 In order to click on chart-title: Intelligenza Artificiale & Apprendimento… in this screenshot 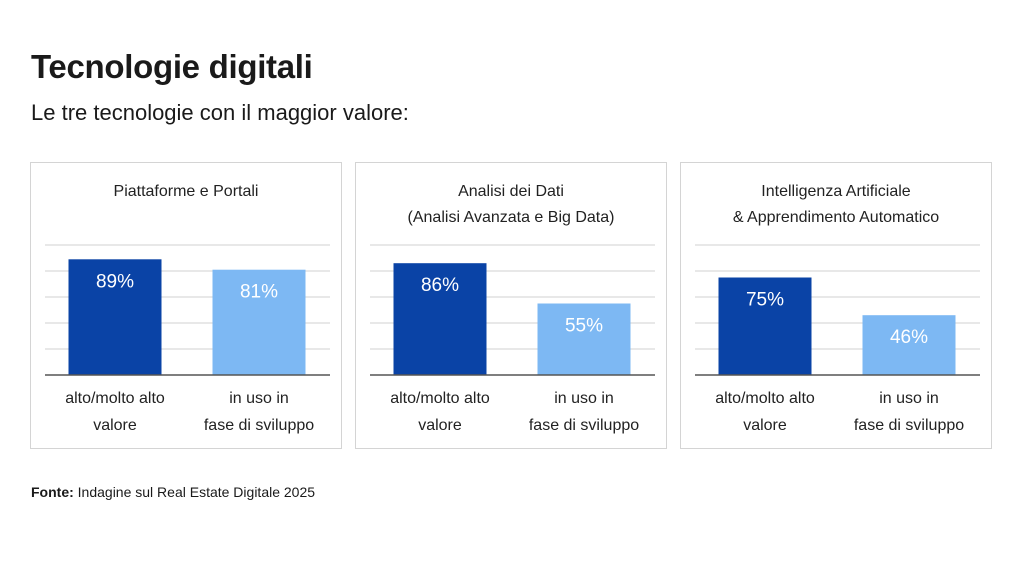, I will do `click(836, 205)`.